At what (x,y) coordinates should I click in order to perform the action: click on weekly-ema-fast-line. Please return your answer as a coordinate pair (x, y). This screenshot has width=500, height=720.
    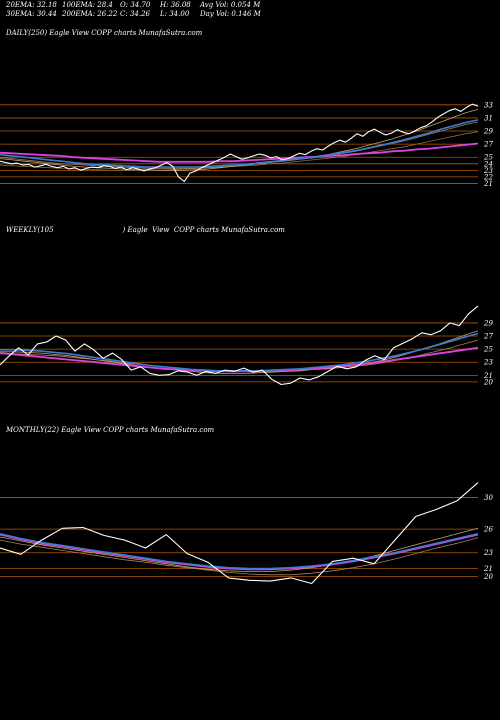
    Looking at the image, I should click on (239, 352).